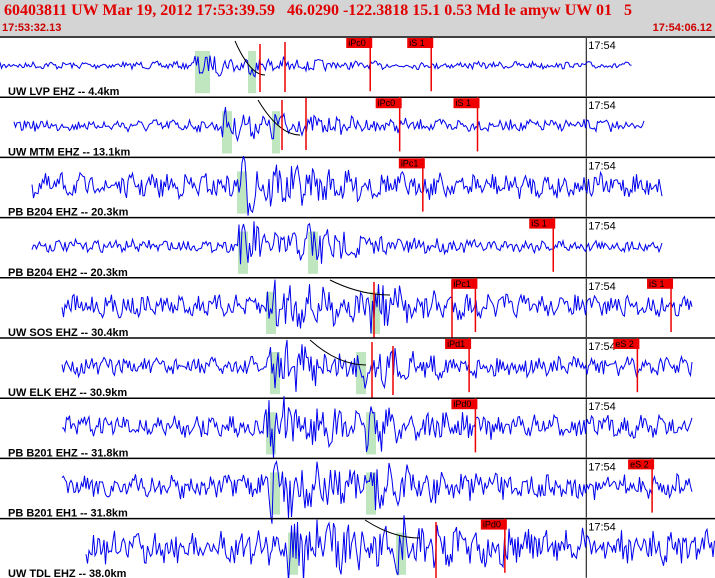  What do you see at coordinates (32, 28) in the screenshot?
I see `start-time-label: 17:53:32.13` at bounding box center [32, 28].